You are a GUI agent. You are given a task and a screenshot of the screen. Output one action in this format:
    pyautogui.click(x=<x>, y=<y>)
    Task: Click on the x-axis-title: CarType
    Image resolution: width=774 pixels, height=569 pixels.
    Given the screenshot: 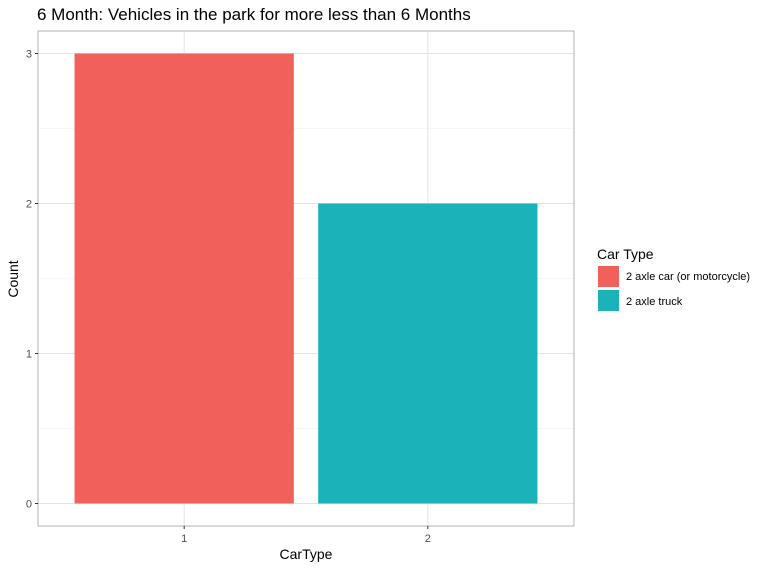 What is the action you would take?
    pyautogui.click(x=306, y=554)
    